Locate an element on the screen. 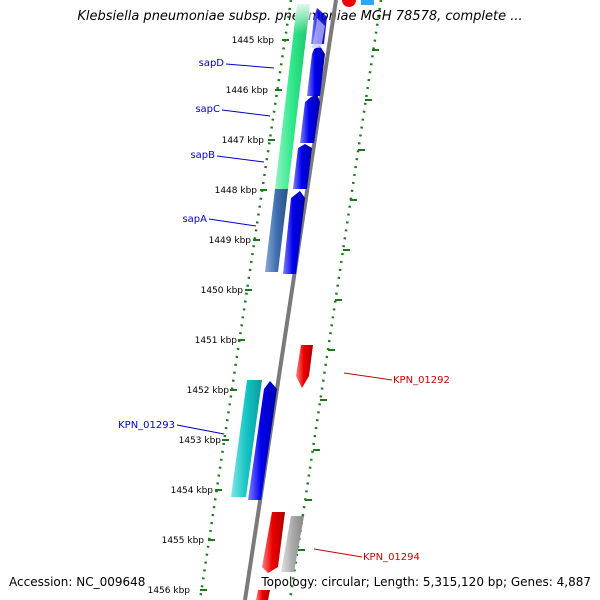 This screenshot has height=600, width=600. left-gene-labels: sapD sapC sapB sapA KPN_01293 is located at coordinates (171, 244).